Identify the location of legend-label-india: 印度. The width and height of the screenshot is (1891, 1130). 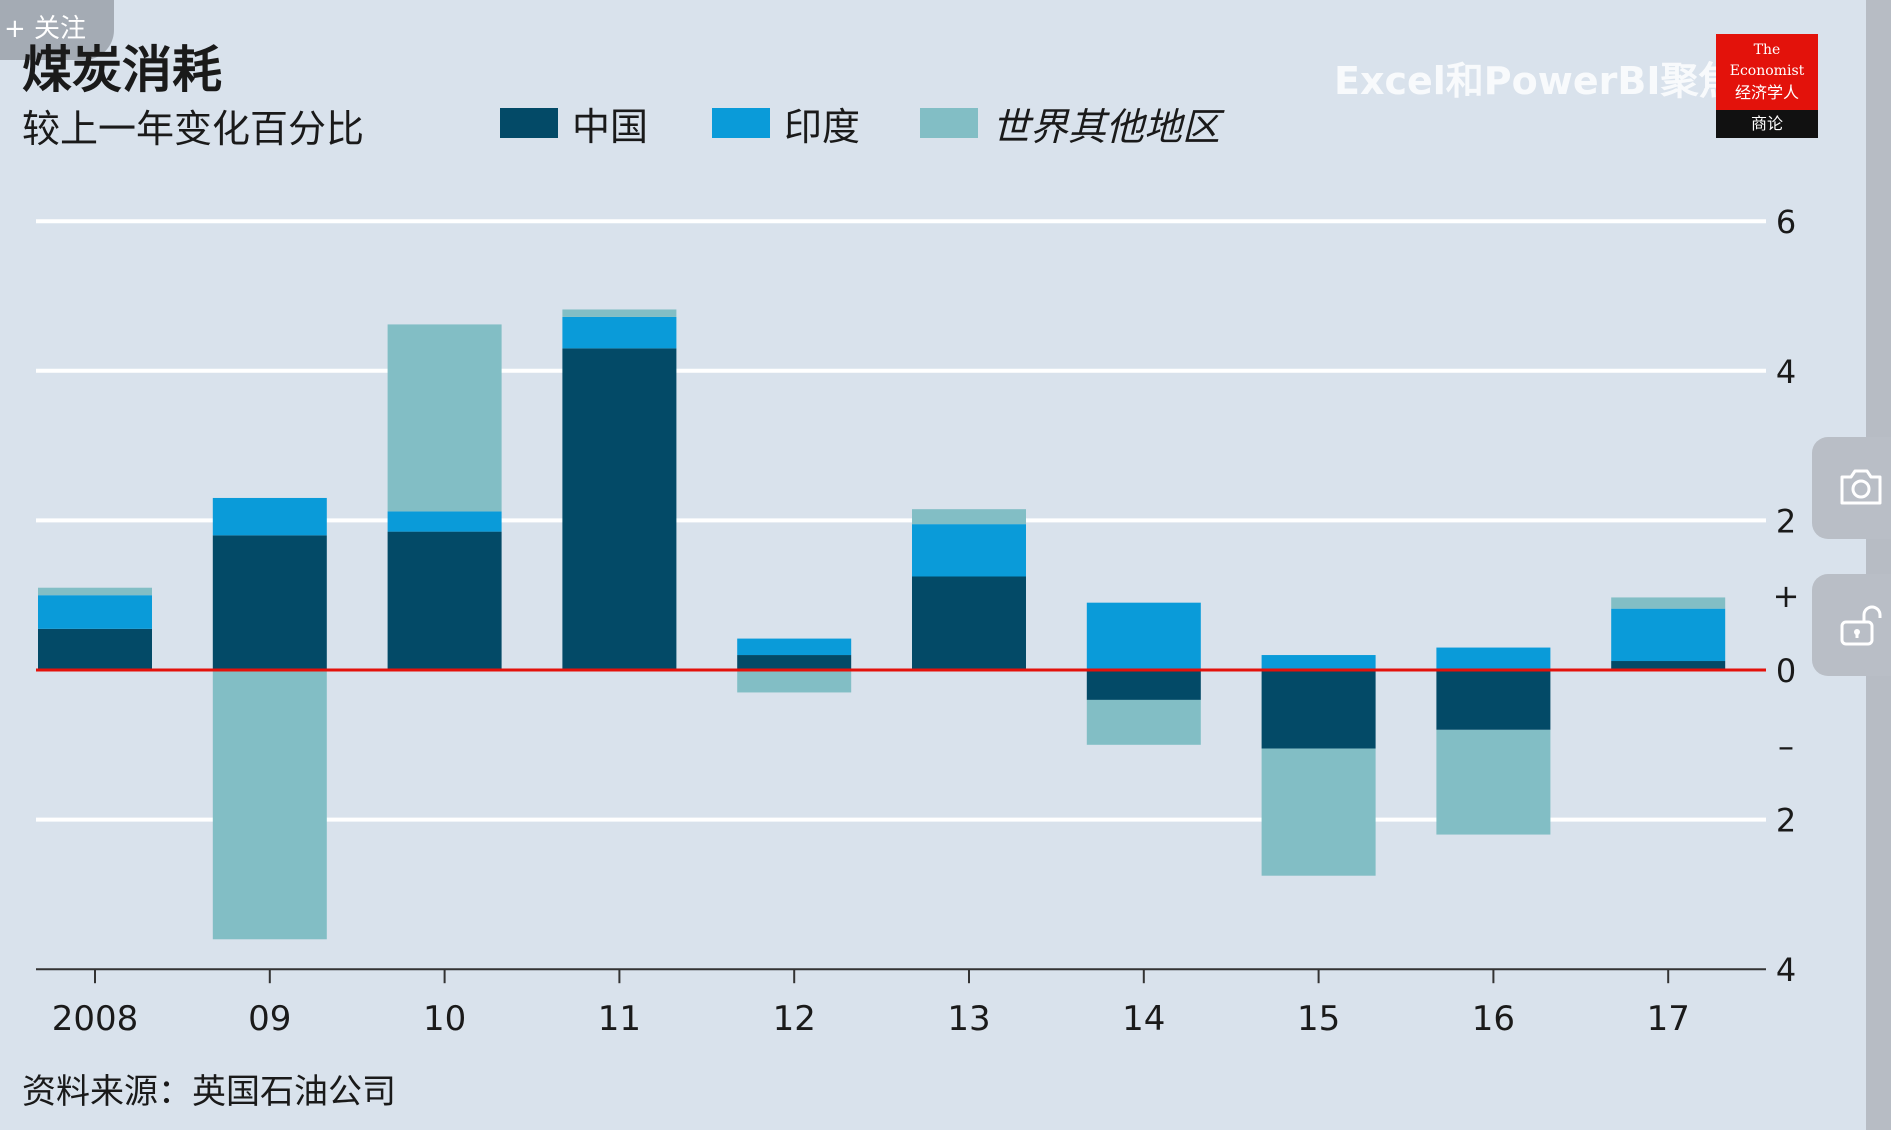
(822, 126).